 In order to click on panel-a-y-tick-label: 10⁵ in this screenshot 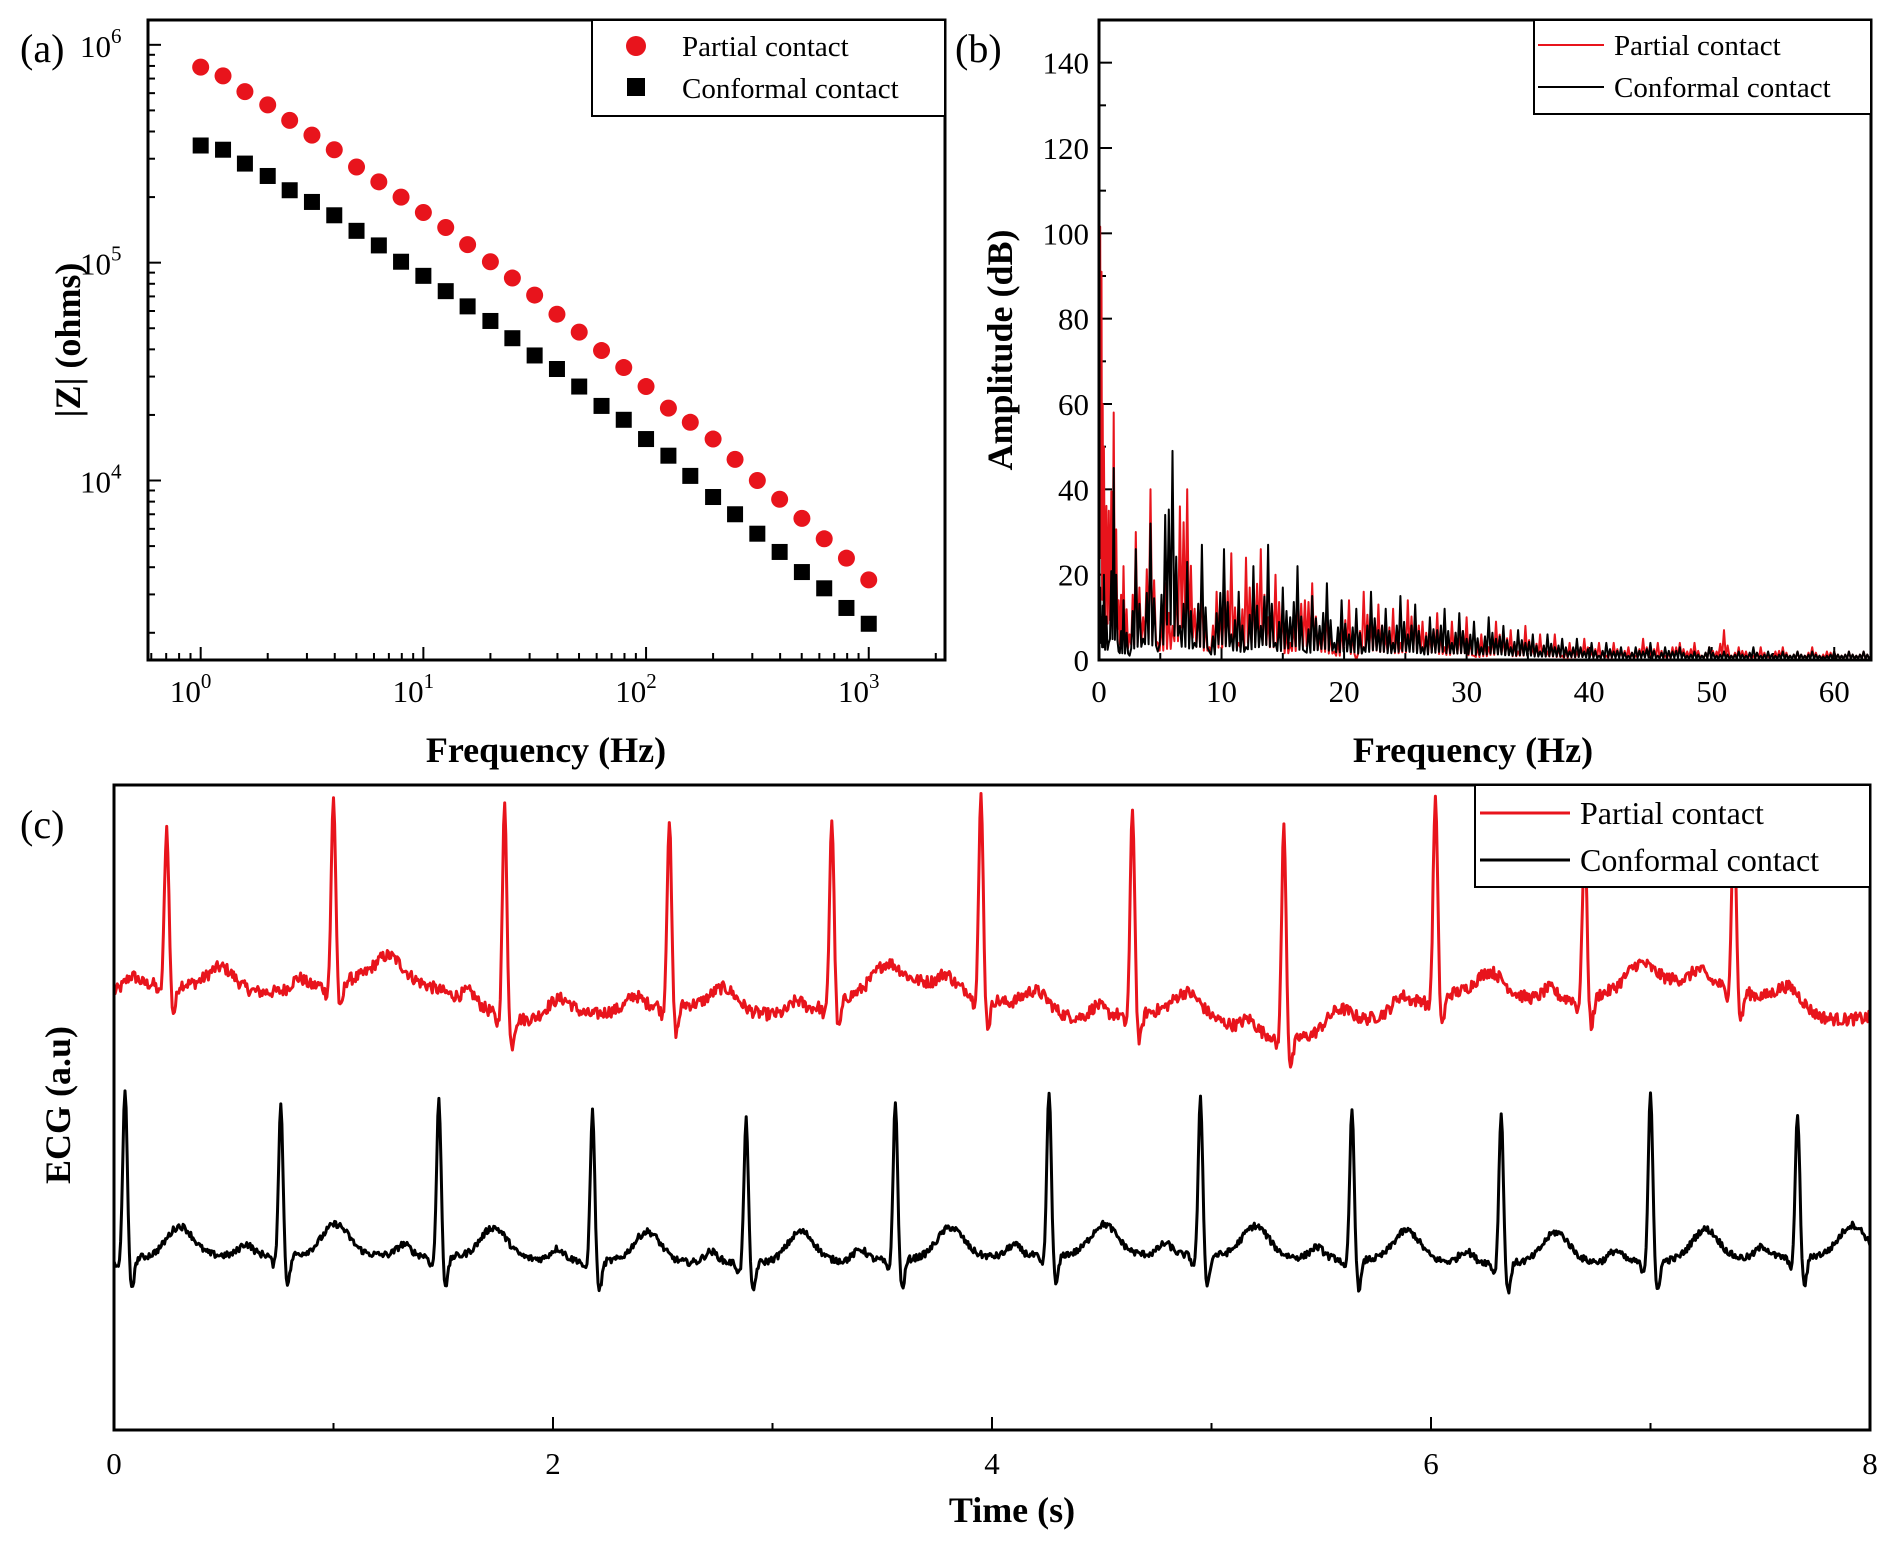, I will do `click(101, 262)`.